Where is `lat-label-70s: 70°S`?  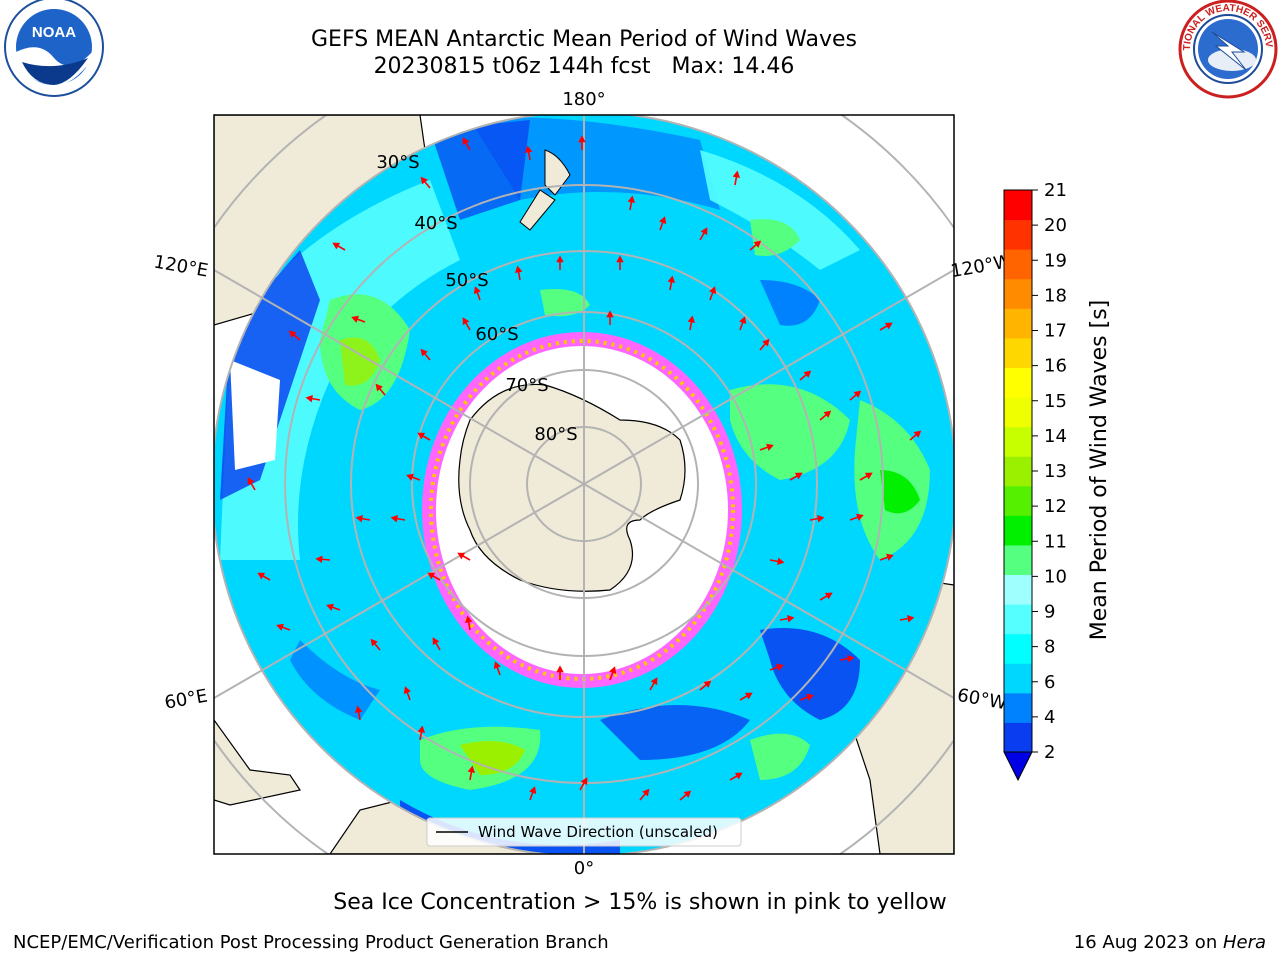
lat-label-70s: 70°S is located at coordinates (526, 385).